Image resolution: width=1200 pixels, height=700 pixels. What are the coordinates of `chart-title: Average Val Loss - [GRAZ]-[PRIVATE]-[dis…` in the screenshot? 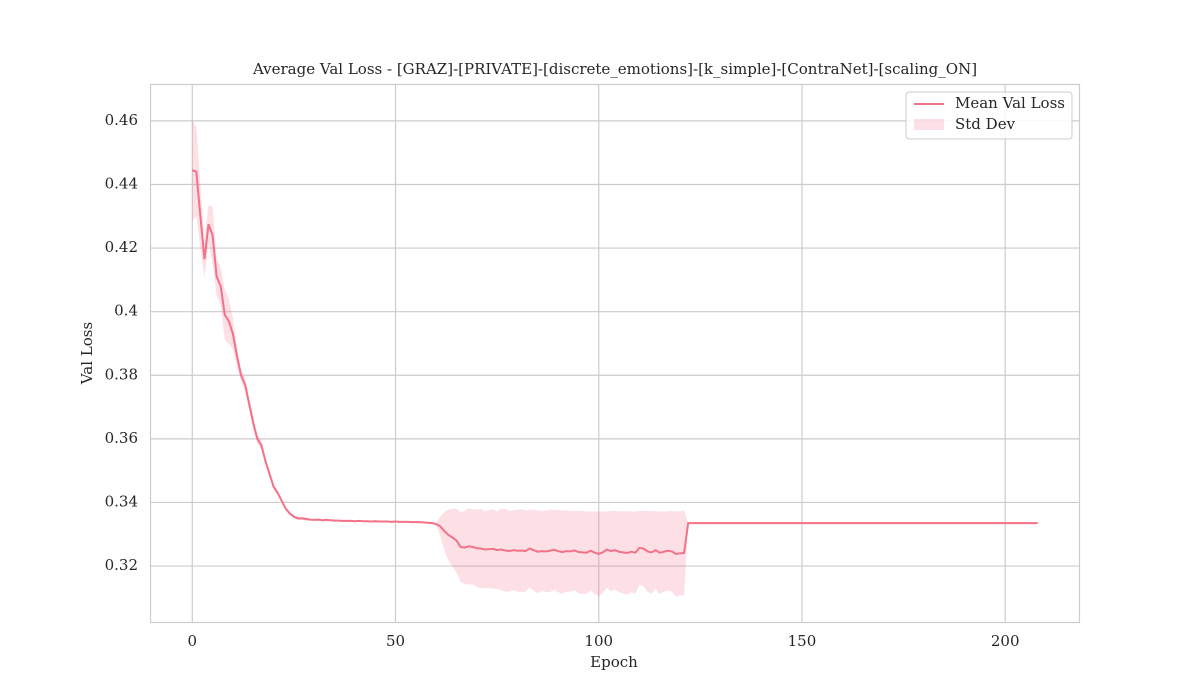 It's located at (614, 69).